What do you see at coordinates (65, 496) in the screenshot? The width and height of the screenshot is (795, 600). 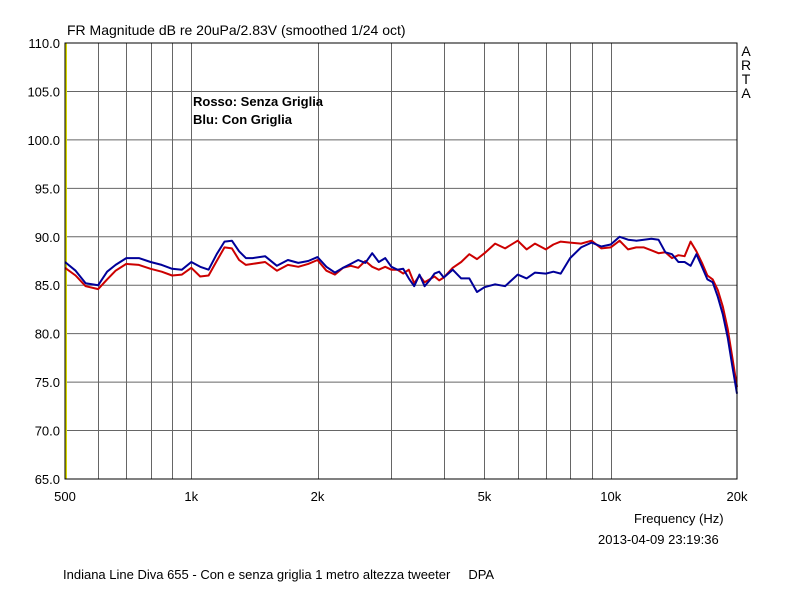 I see `x-tick-label: 500` at bounding box center [65, 496].